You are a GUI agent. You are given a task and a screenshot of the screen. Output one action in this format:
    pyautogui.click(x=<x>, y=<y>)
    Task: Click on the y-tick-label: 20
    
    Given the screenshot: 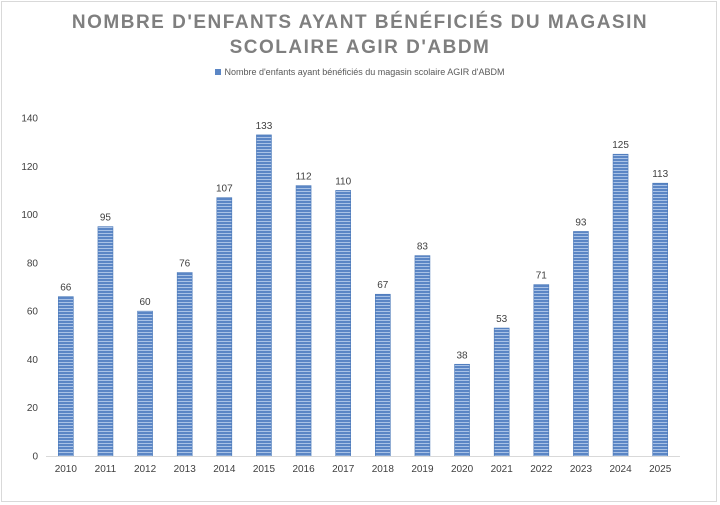 What is the action you would take?
    pyautogui.click(x=33, y=408)
    